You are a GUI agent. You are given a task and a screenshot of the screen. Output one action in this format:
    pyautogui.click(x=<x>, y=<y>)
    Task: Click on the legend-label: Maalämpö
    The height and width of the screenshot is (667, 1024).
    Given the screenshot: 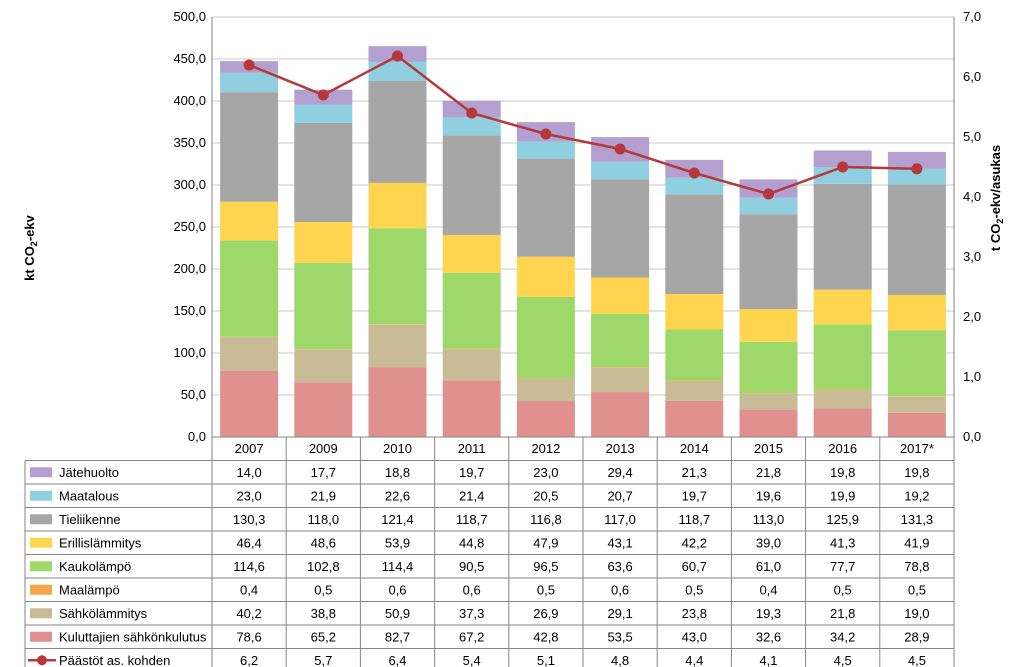 What is the action you would take?
    pyautogui.click(x=89, y=589)
    